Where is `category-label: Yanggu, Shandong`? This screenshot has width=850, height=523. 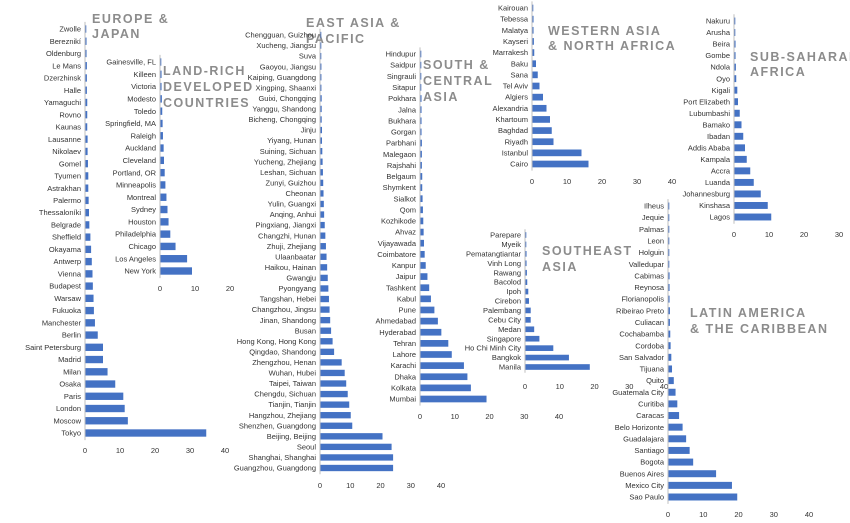
category-label: Yanggu, Shandong is located at coordinates (284, 109).